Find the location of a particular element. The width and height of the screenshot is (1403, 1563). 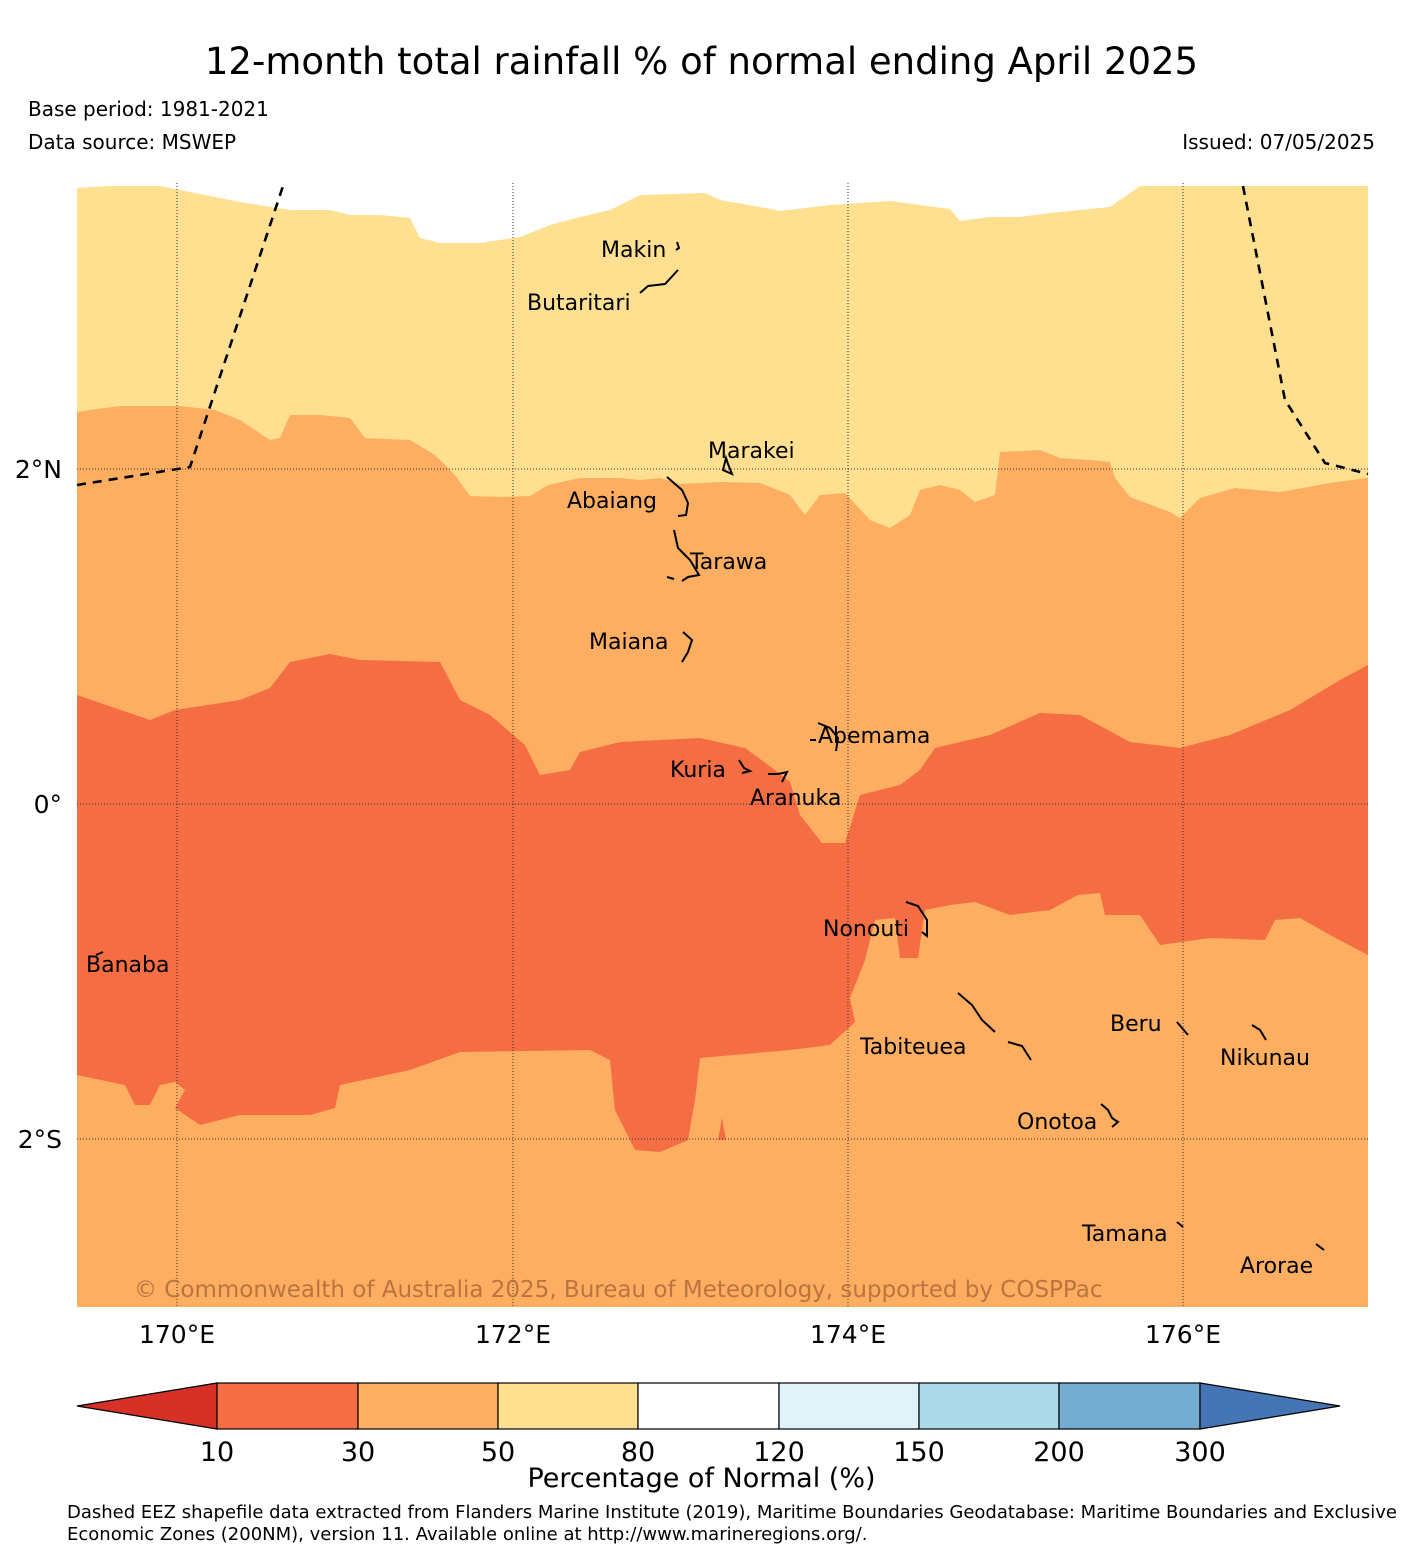

longitude-labels: 170°E 172°E 174°E 176°E is located at coordinates (680, 1334).